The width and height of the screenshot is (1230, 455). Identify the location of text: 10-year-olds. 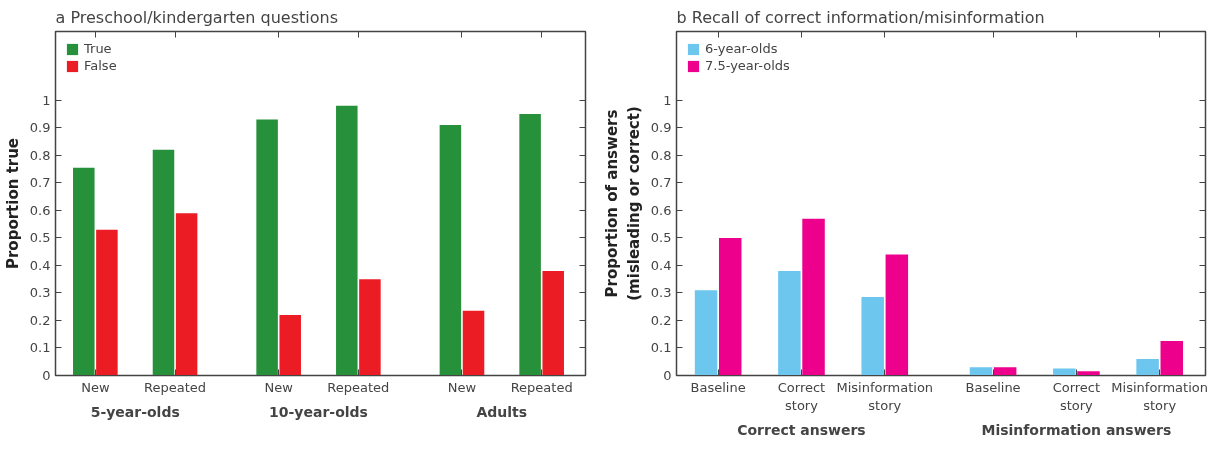
(318, 411).